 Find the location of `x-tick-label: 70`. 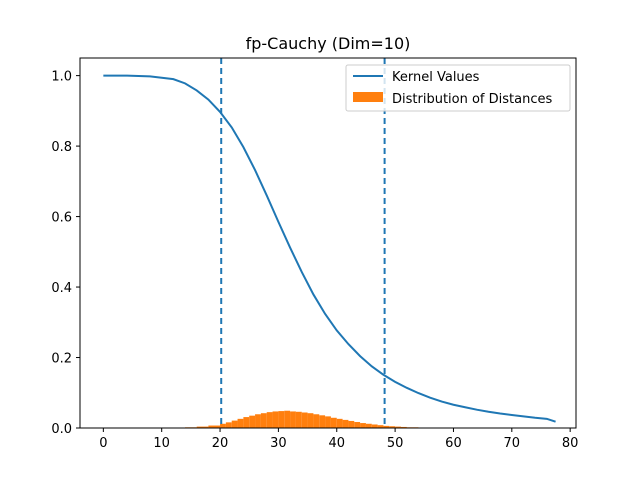

x-tick-label: 70 is located at coordinates (512, 443).